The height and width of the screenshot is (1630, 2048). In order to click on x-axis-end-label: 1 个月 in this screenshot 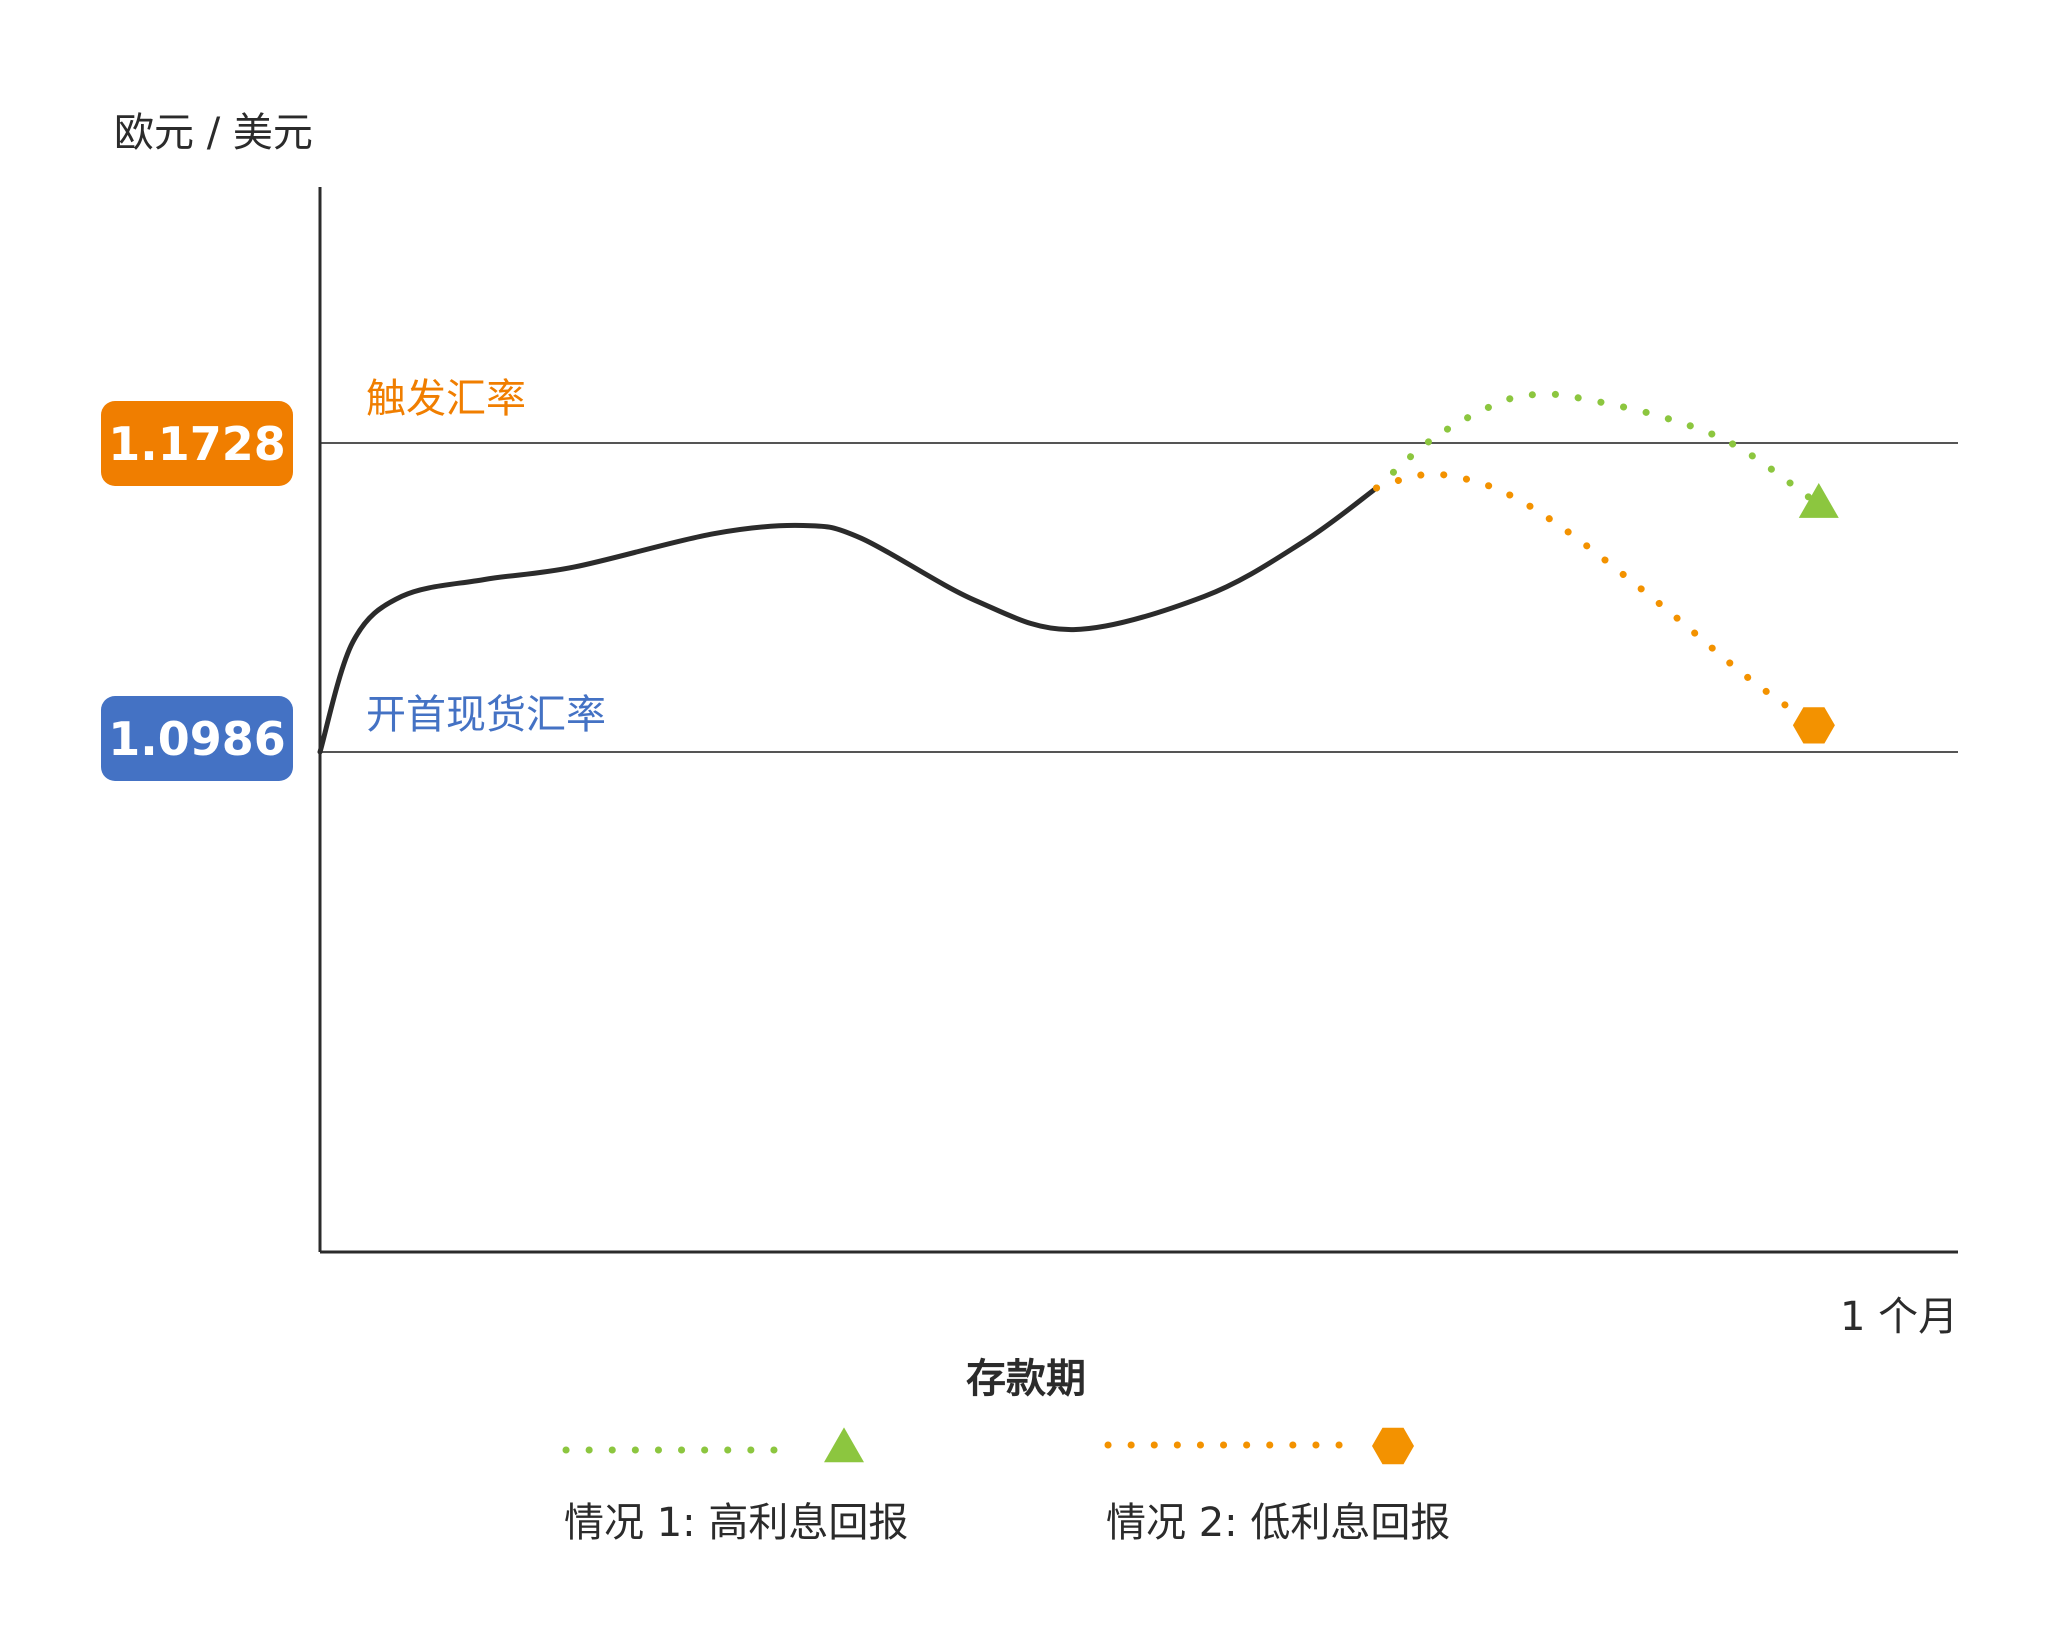, I will do `click(1899, 1317)`.